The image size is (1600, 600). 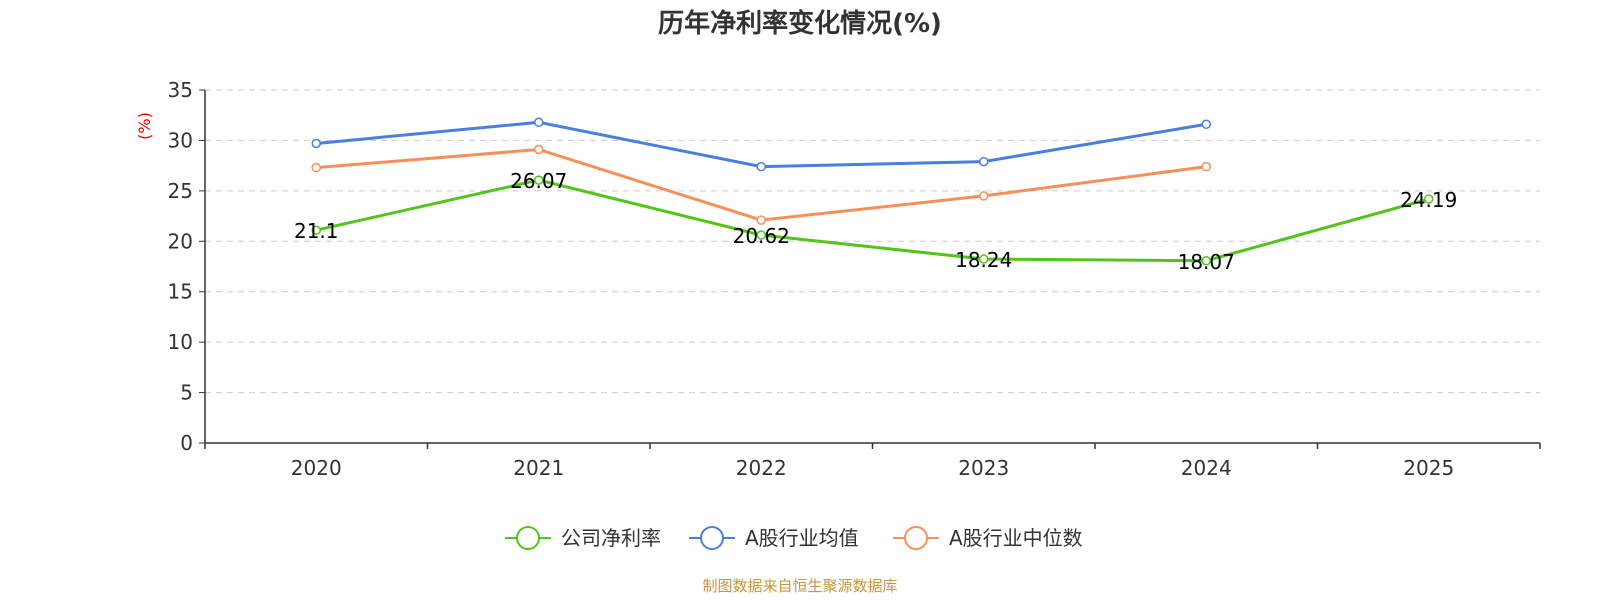 What do you see at coordinates (1206, 124) in the screenshot?
I see `point-1-2024` at bounding box center [1206, 124].